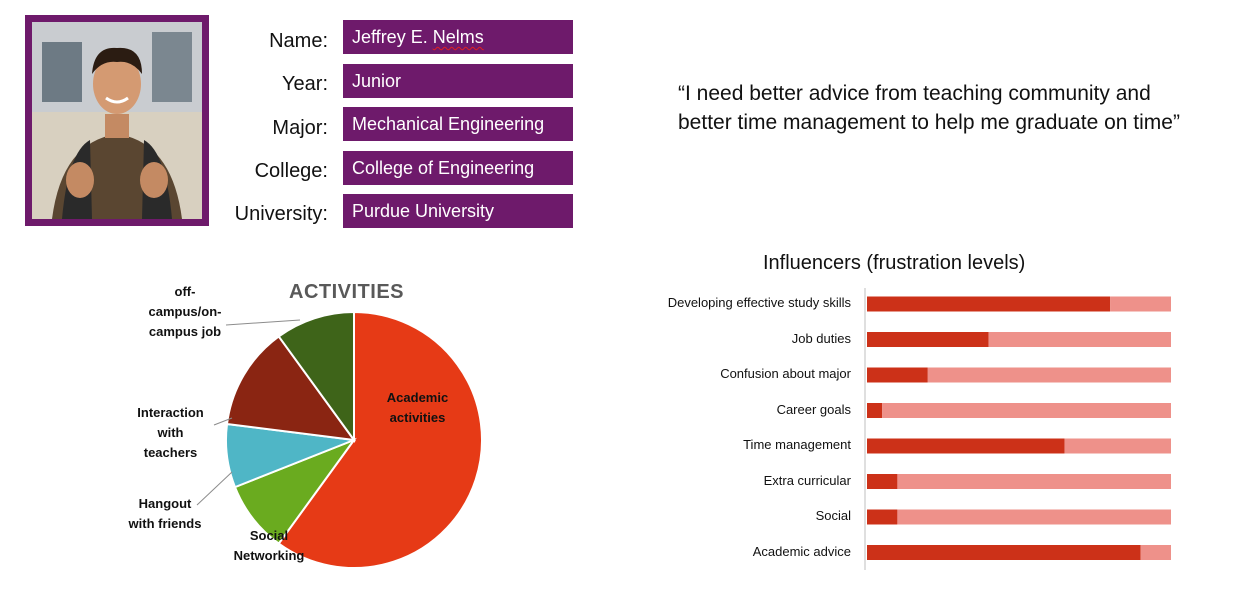 The height and width of the screenshot is (592, 1236). I want to click on pie-label-social-line-1: Networking, so click(269, 555).